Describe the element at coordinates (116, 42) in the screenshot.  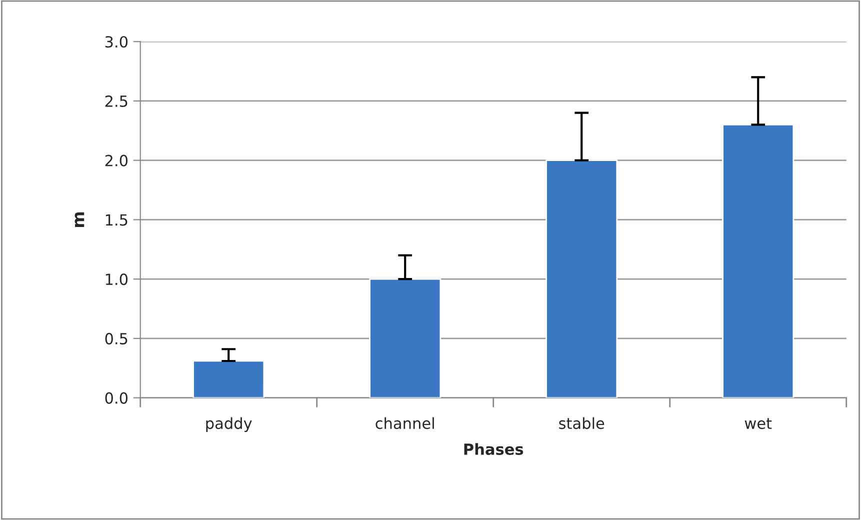
I see `y-tick-label: 3.0` at that location.